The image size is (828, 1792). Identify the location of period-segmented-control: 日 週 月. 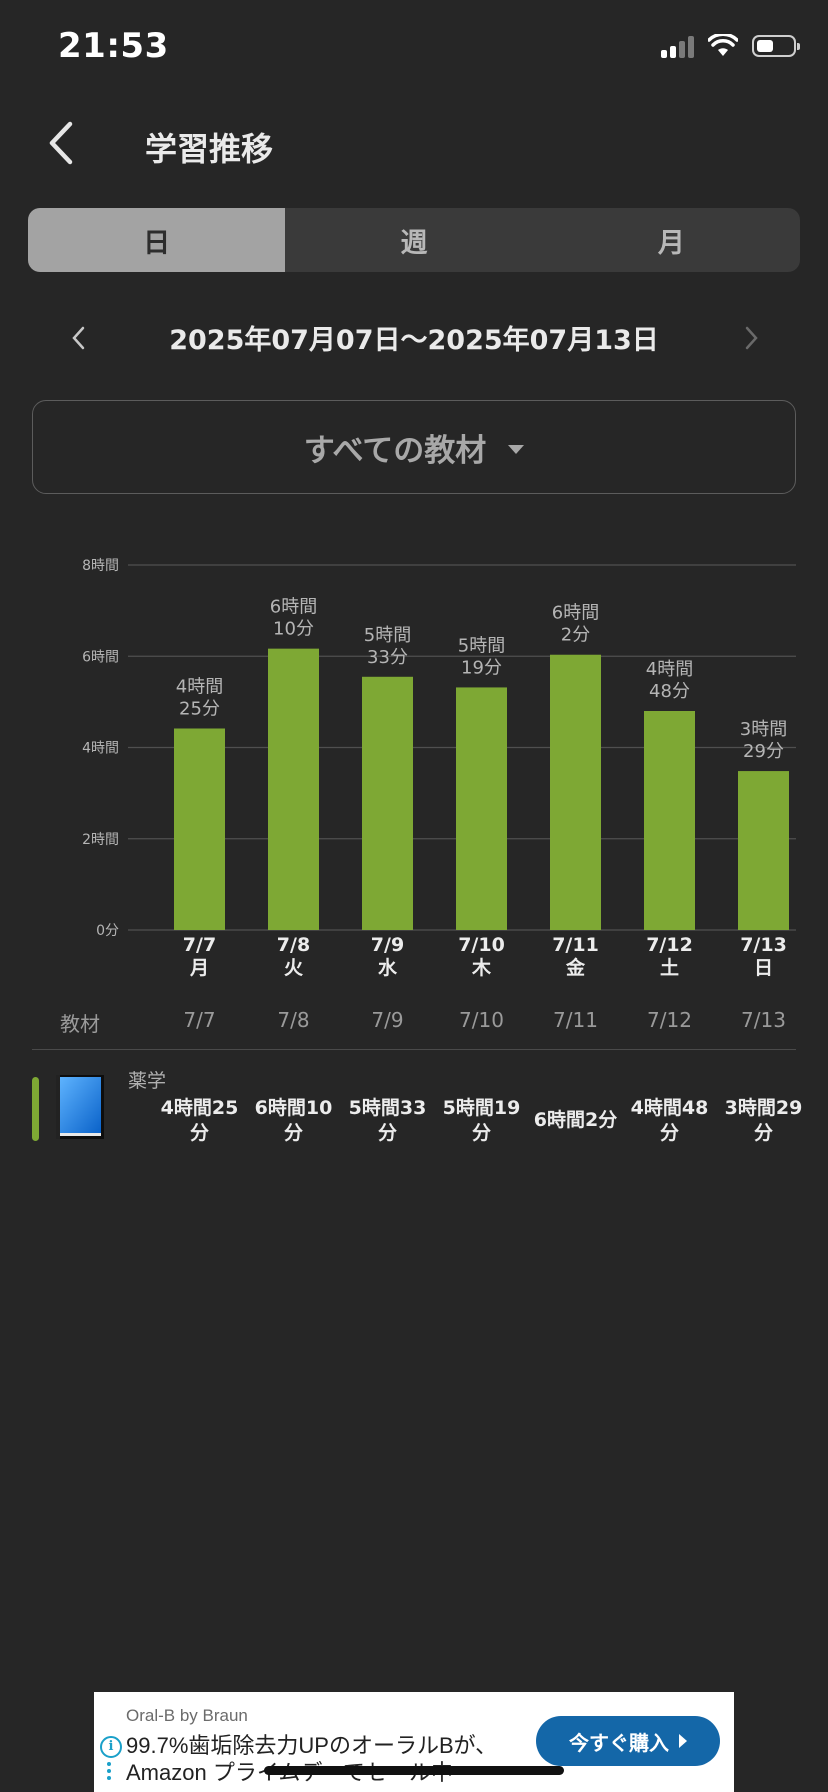
(414, 240).